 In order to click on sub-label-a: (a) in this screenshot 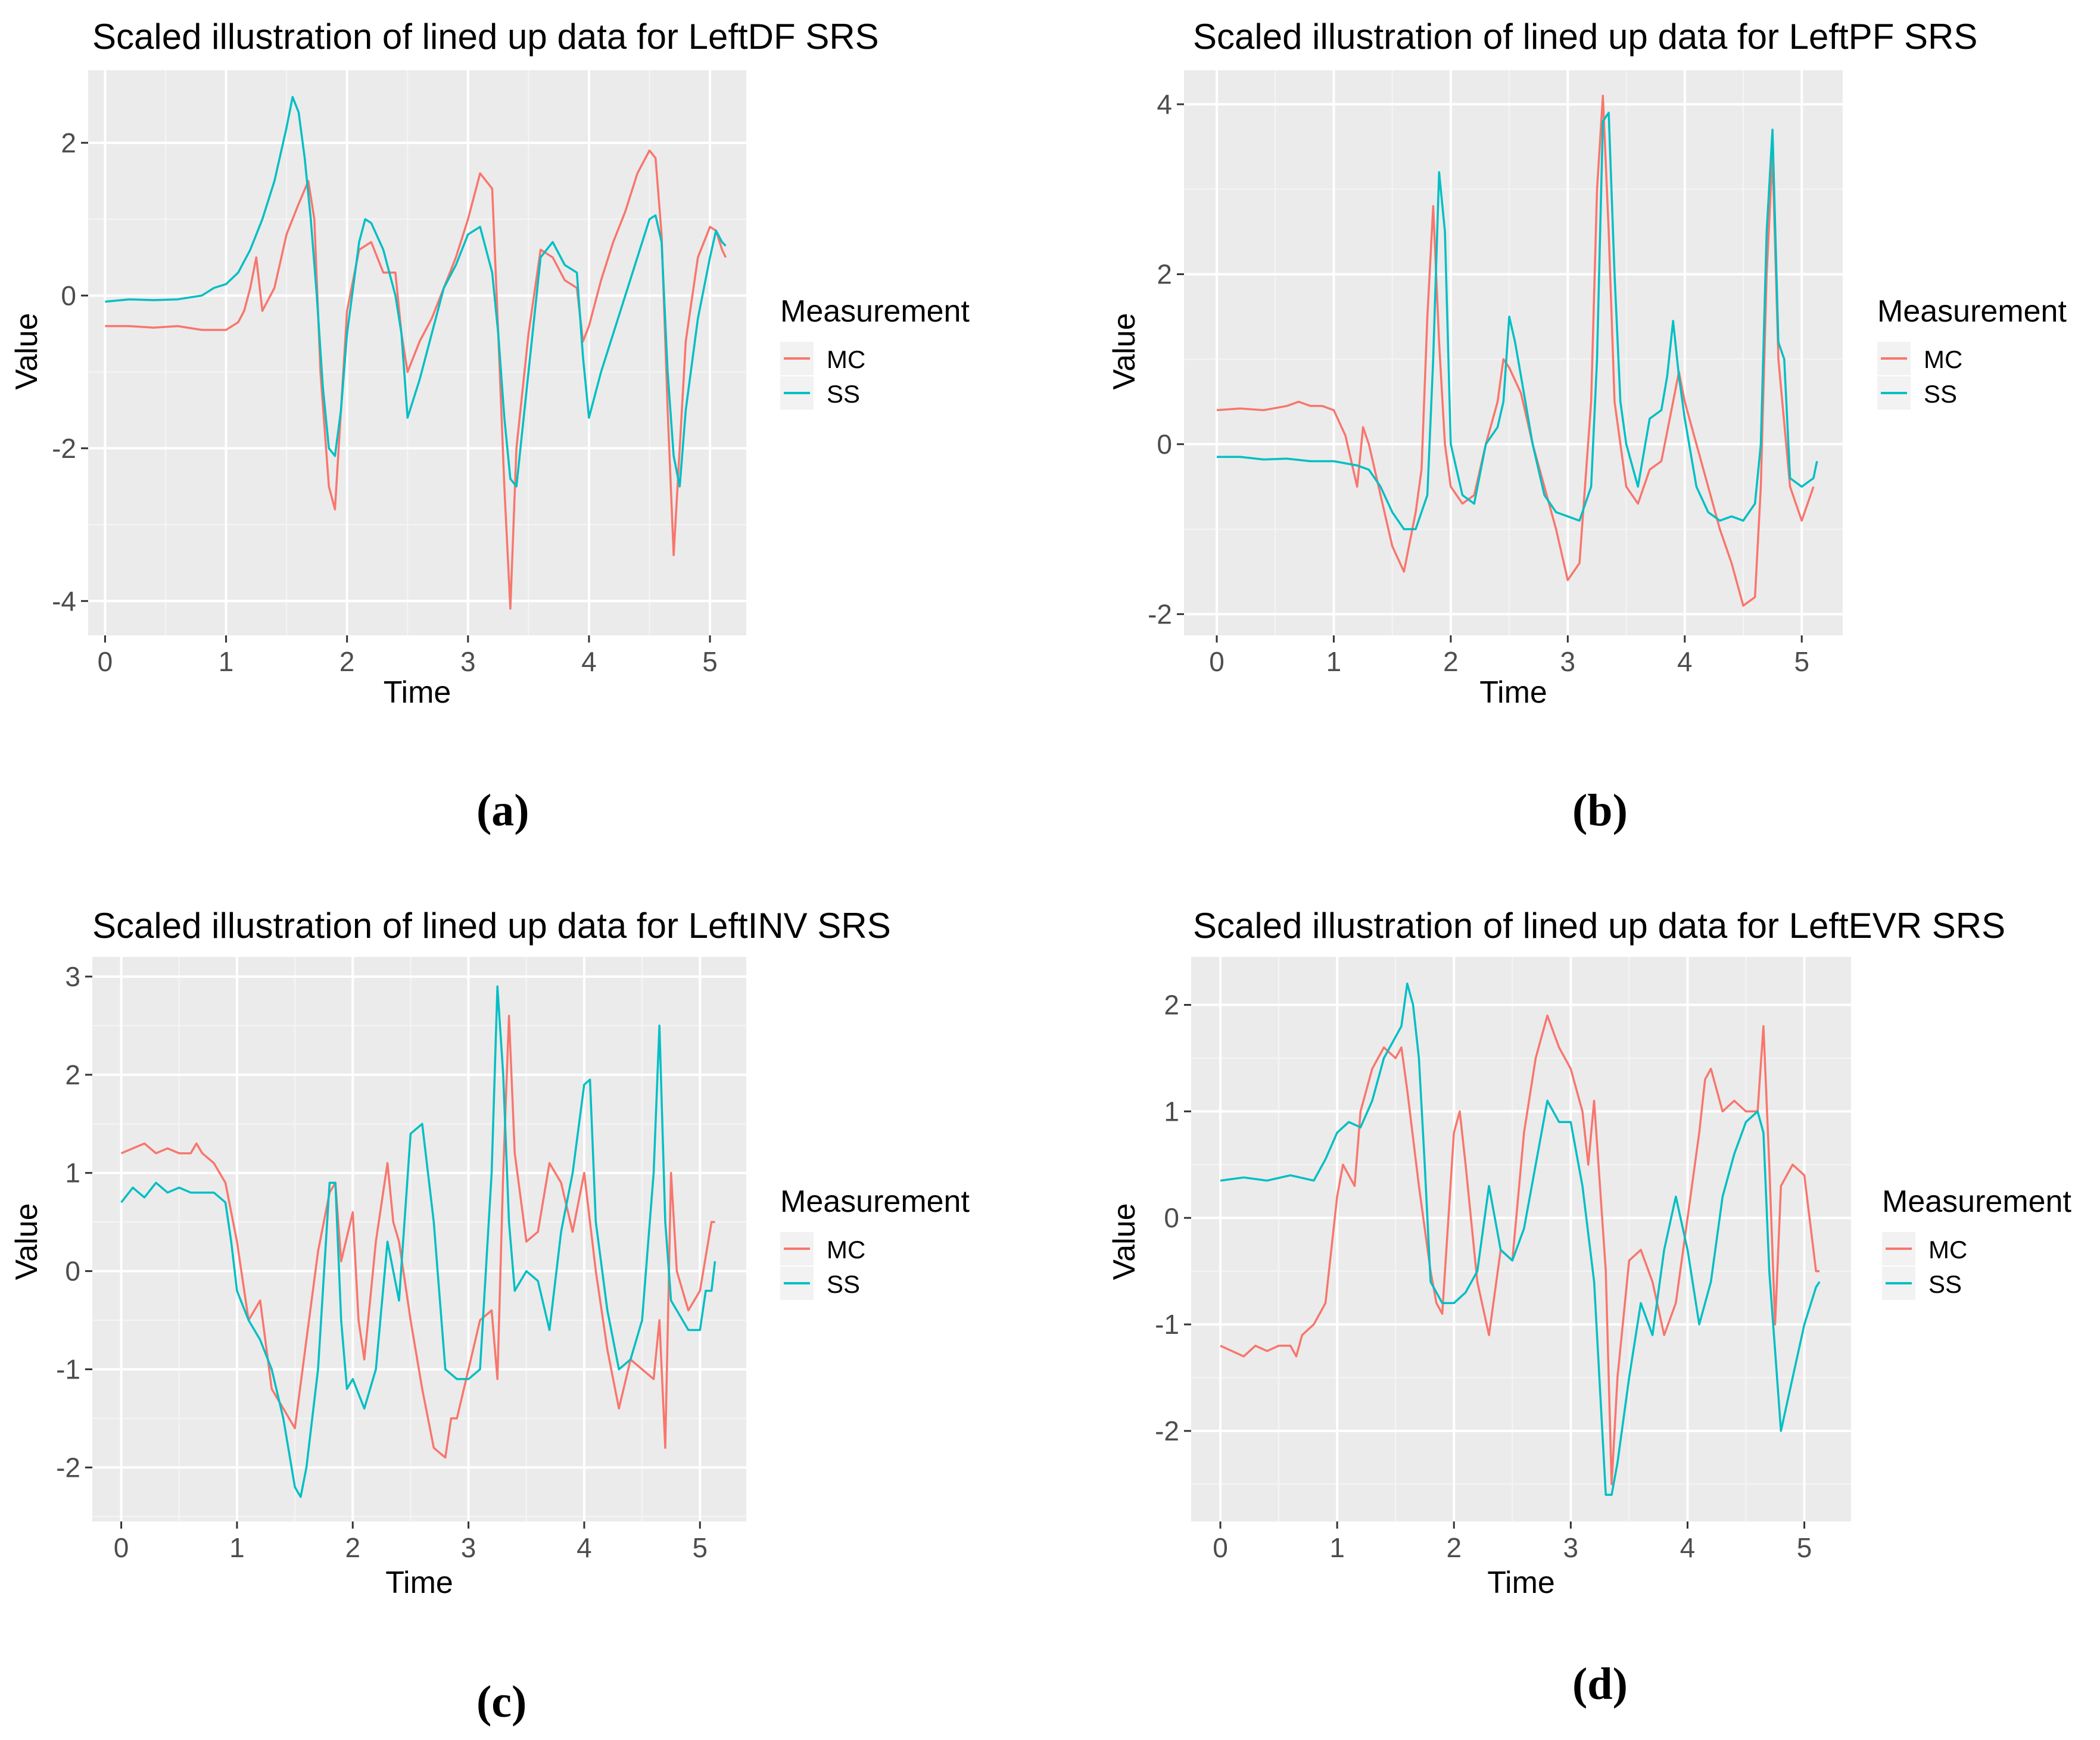, I will do `click(503, 810)`.